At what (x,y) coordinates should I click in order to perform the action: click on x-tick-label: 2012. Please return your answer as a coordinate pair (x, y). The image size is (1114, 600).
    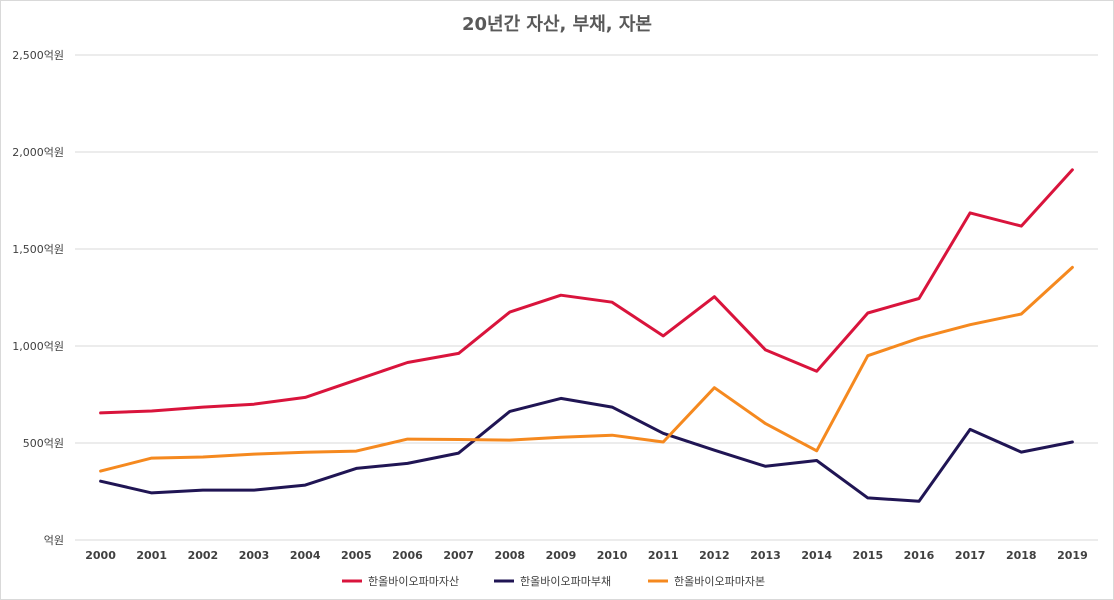
    Looking at the image, I should click on (714, 555).